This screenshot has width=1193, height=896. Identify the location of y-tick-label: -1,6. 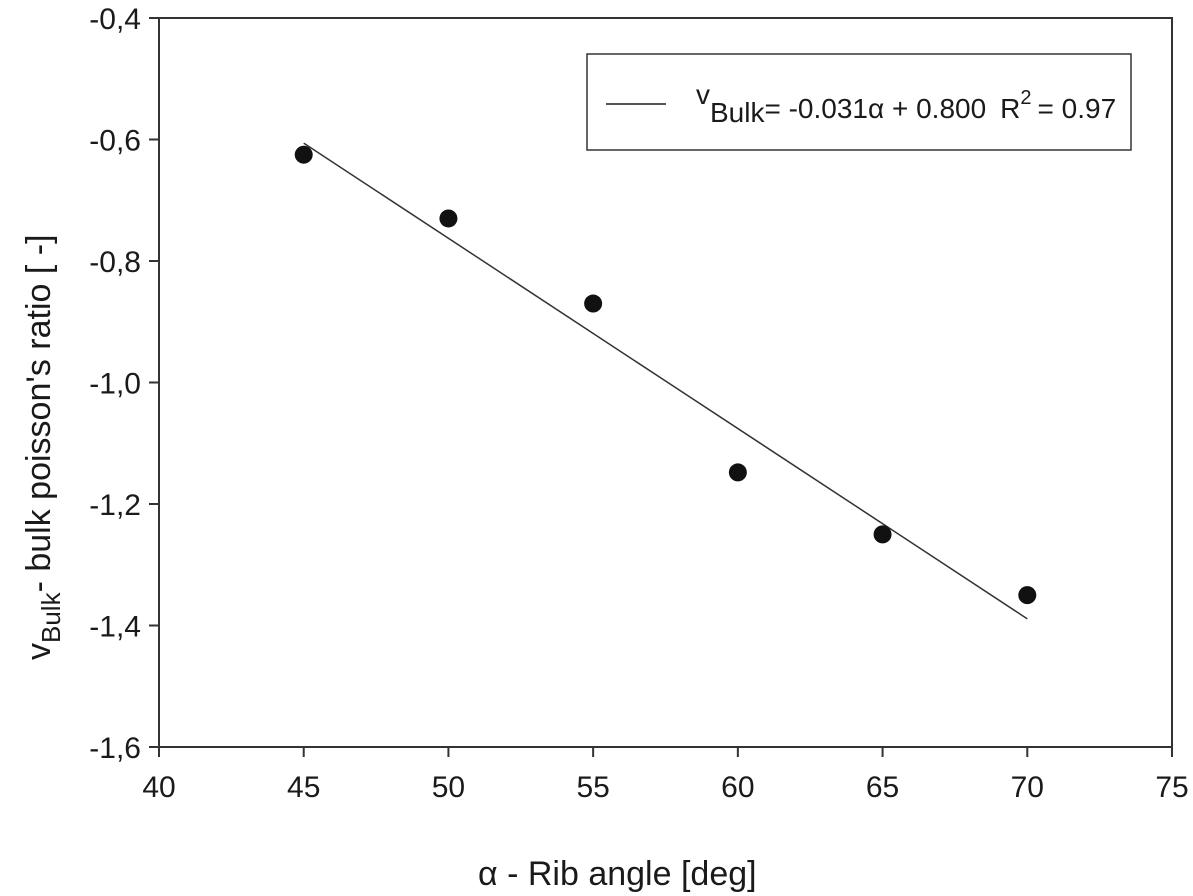
(115, 748).